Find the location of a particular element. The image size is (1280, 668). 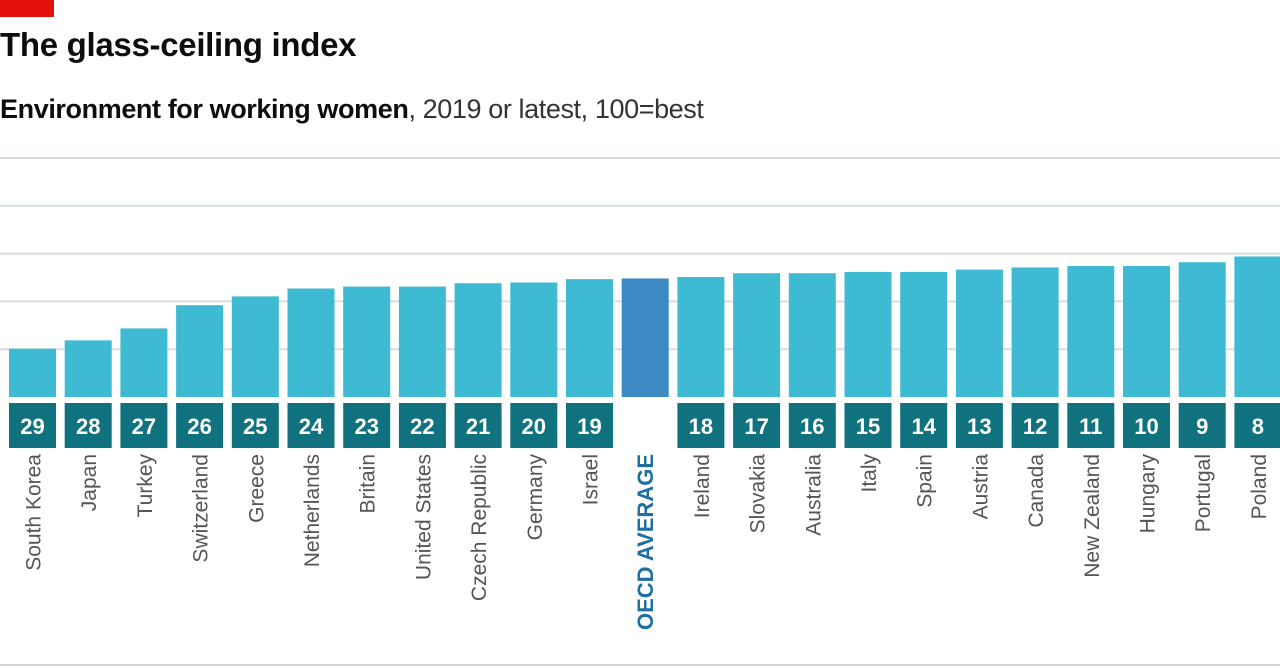

category-label: South Korea is located at coordinates (34, 512).